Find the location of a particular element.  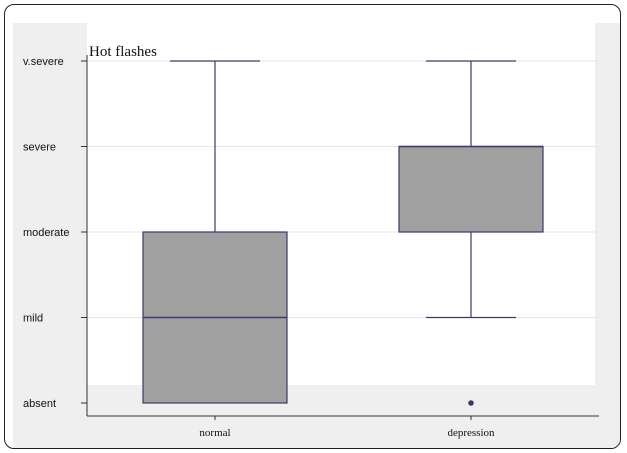

y-tick-label: mild is located at coordinates (33, 319).